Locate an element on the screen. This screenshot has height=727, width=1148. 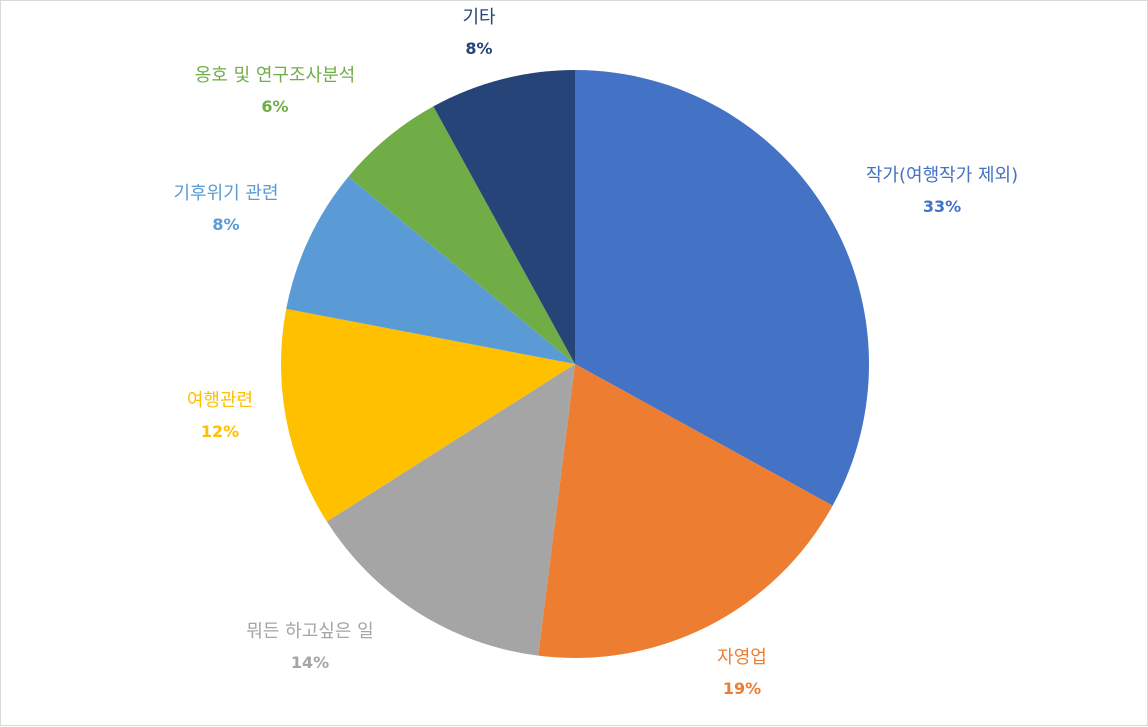
data-label-percent: 6% is located at coordinates (274, 106).